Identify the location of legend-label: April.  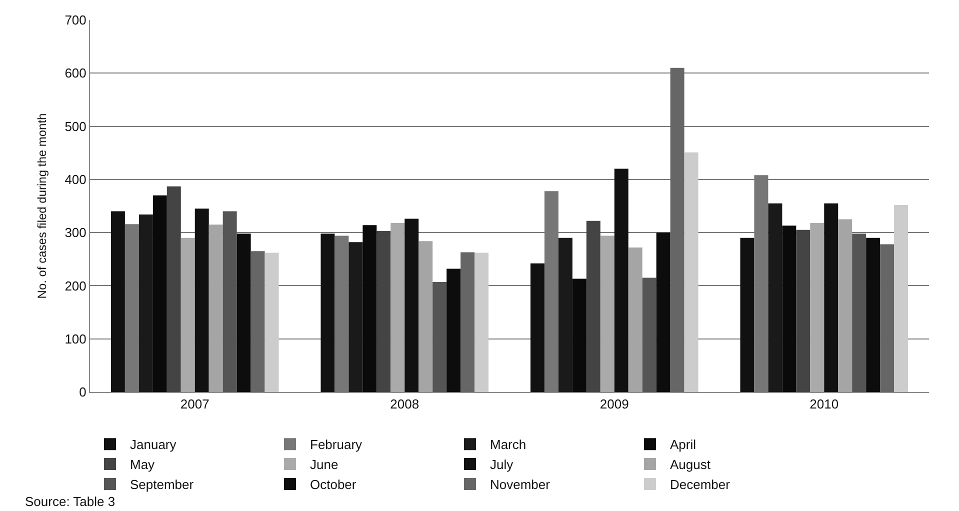
(683, 444).